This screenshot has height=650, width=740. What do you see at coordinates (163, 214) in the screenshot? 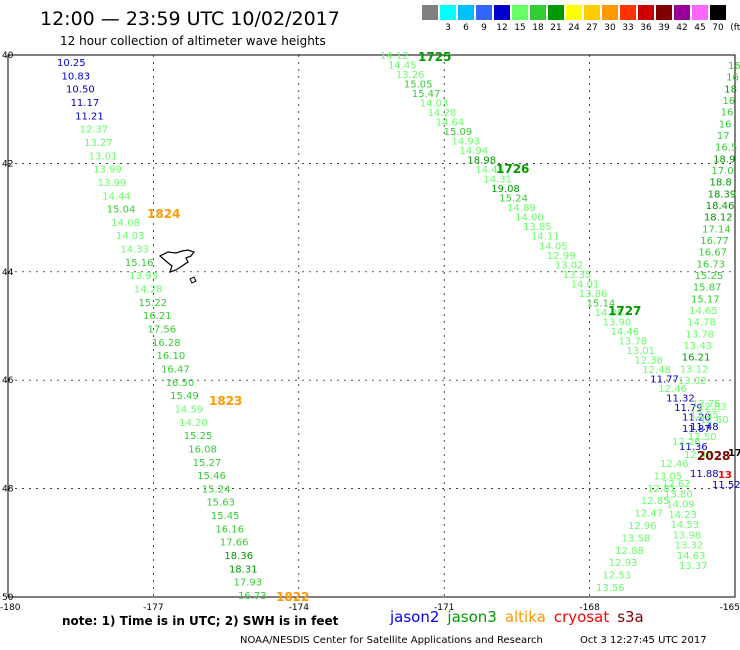
I see `pass-id-label: 1824` at bounding box center [163, 214].